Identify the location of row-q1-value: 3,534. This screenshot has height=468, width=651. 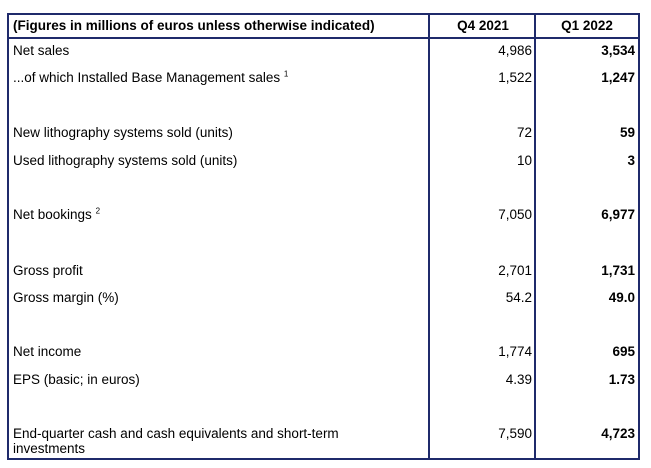
(618, 50).